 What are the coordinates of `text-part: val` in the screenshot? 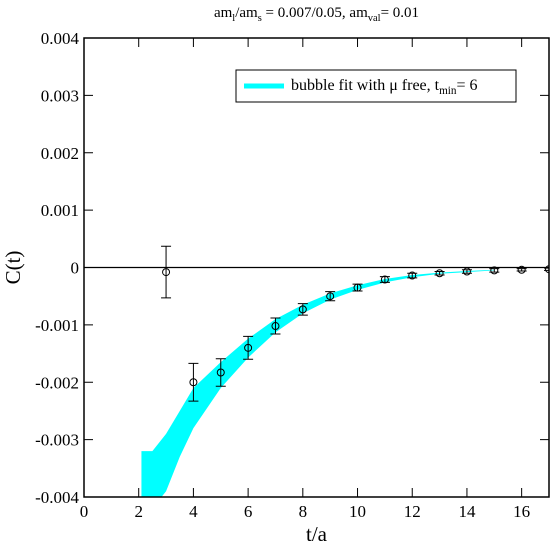 It's located at (374, 18).